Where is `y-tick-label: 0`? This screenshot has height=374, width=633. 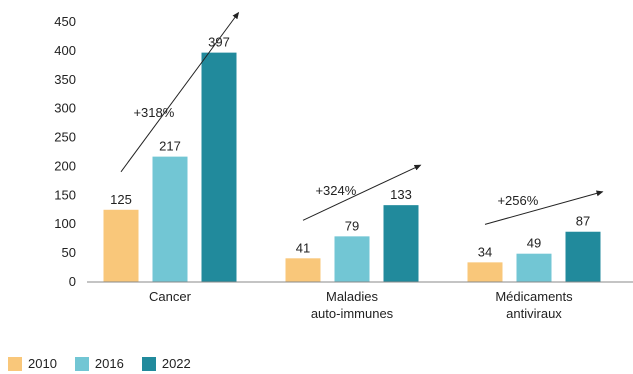
y-tick-label: 0 is located at coordinates (72, 281).